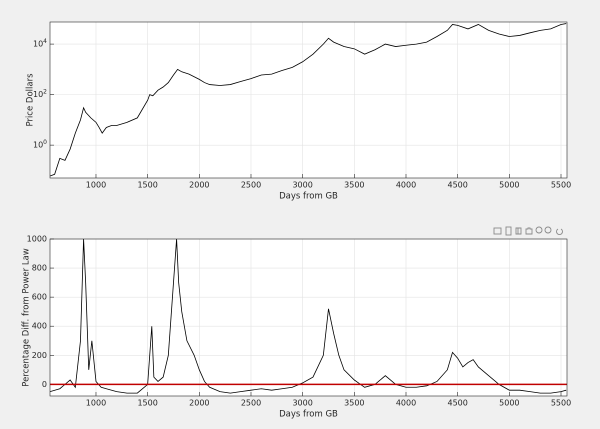  What do you see at coordinates (508, 231) in the screenshot?
I see `brush-icon` at bounding box center [508, 231].